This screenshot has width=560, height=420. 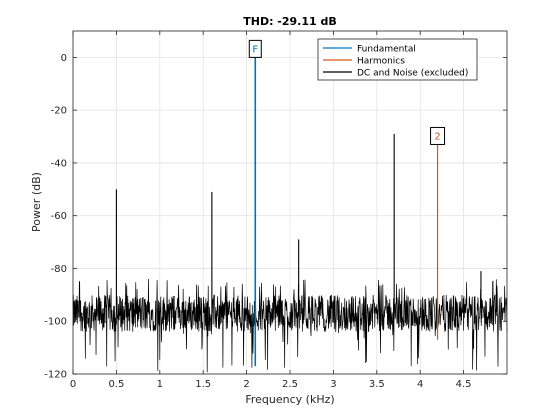 I want to click on x-tick-label: 4.5, so click(x=464, y=384).